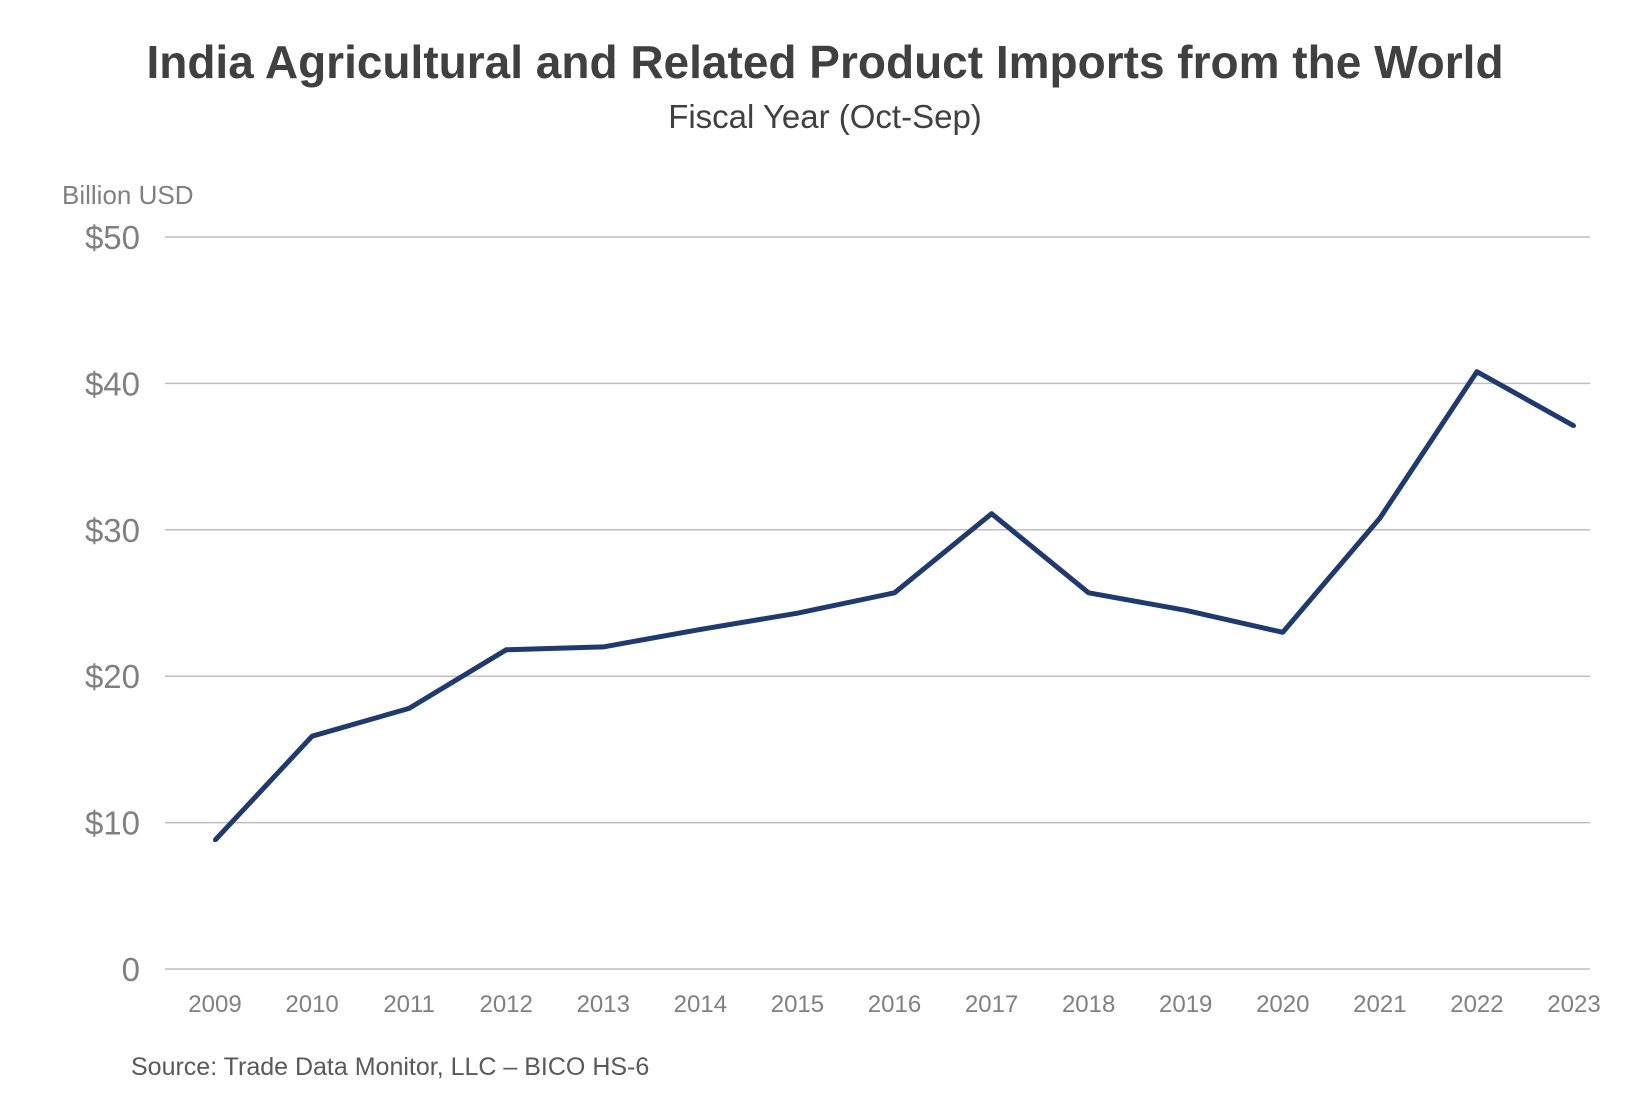  Describe the element at coordinates (894, 592) in the screenshot. I see `data-point-2016` at that location.